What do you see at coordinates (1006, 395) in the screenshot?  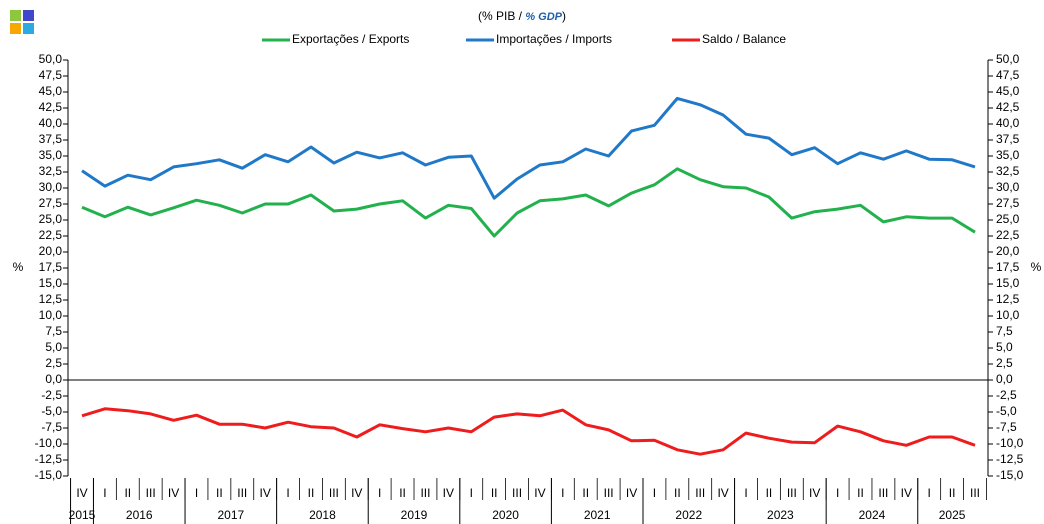 I see `y2-tick-label: -2,5` at bounding box center [1006, 395].